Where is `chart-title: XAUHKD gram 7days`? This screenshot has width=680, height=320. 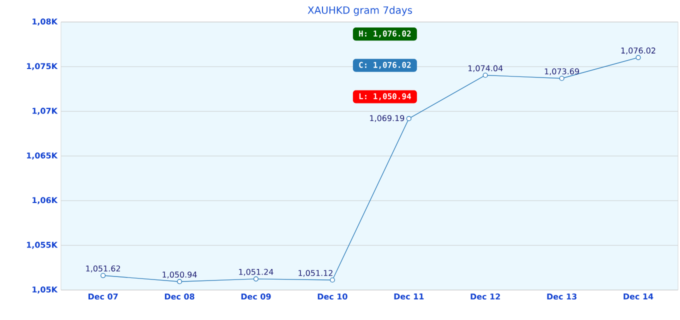
chart-title: XAUHKD gram 7days is located at coordinates (360, 11).